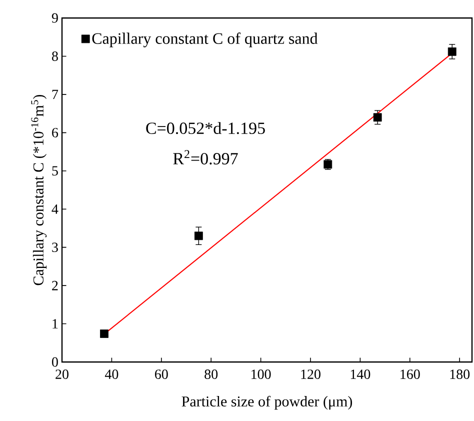 This screenshot has height=421, width=474. What do you see at coordinates (55, 247) in the screenshot?
I see `y-tick-label: 3` at bounding box center [55, 247].